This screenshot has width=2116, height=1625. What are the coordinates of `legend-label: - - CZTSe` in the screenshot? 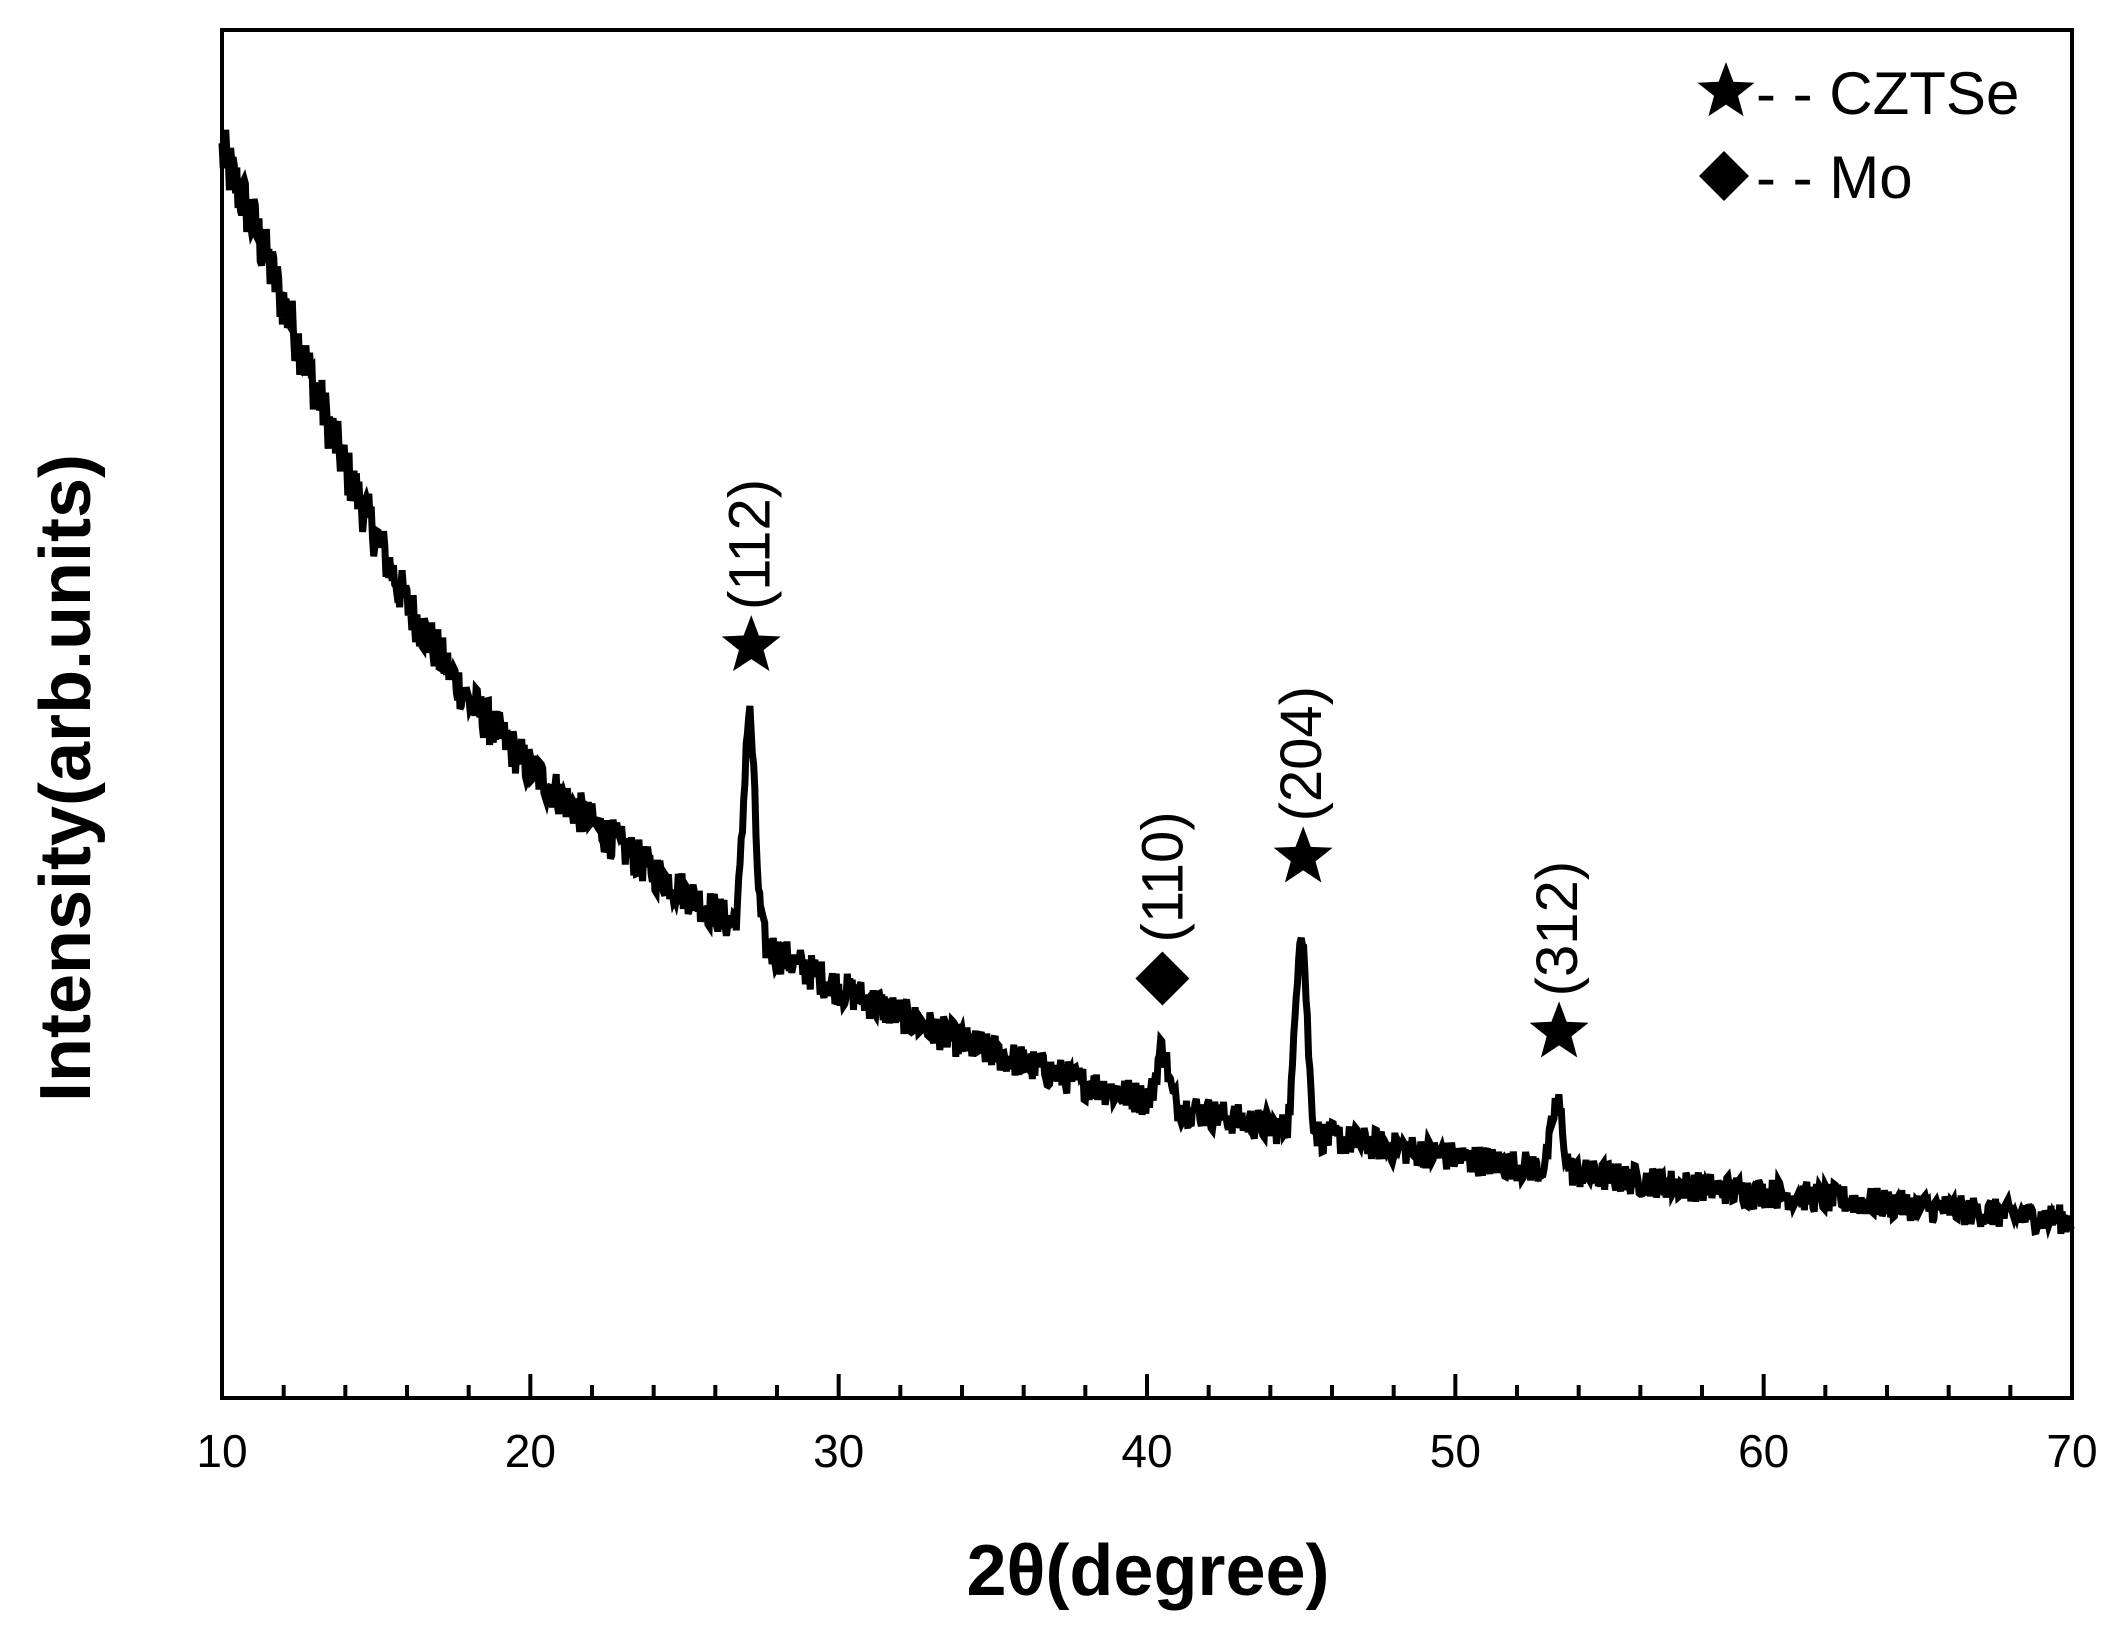 It's located at (1887, 93).